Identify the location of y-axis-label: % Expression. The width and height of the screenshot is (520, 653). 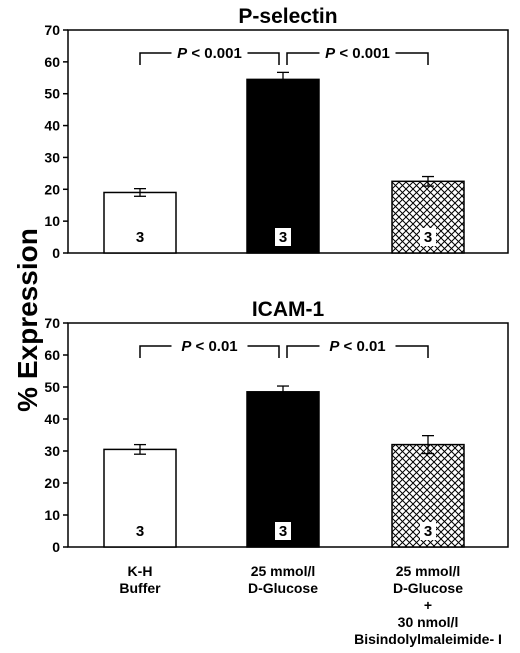
(27, 320).